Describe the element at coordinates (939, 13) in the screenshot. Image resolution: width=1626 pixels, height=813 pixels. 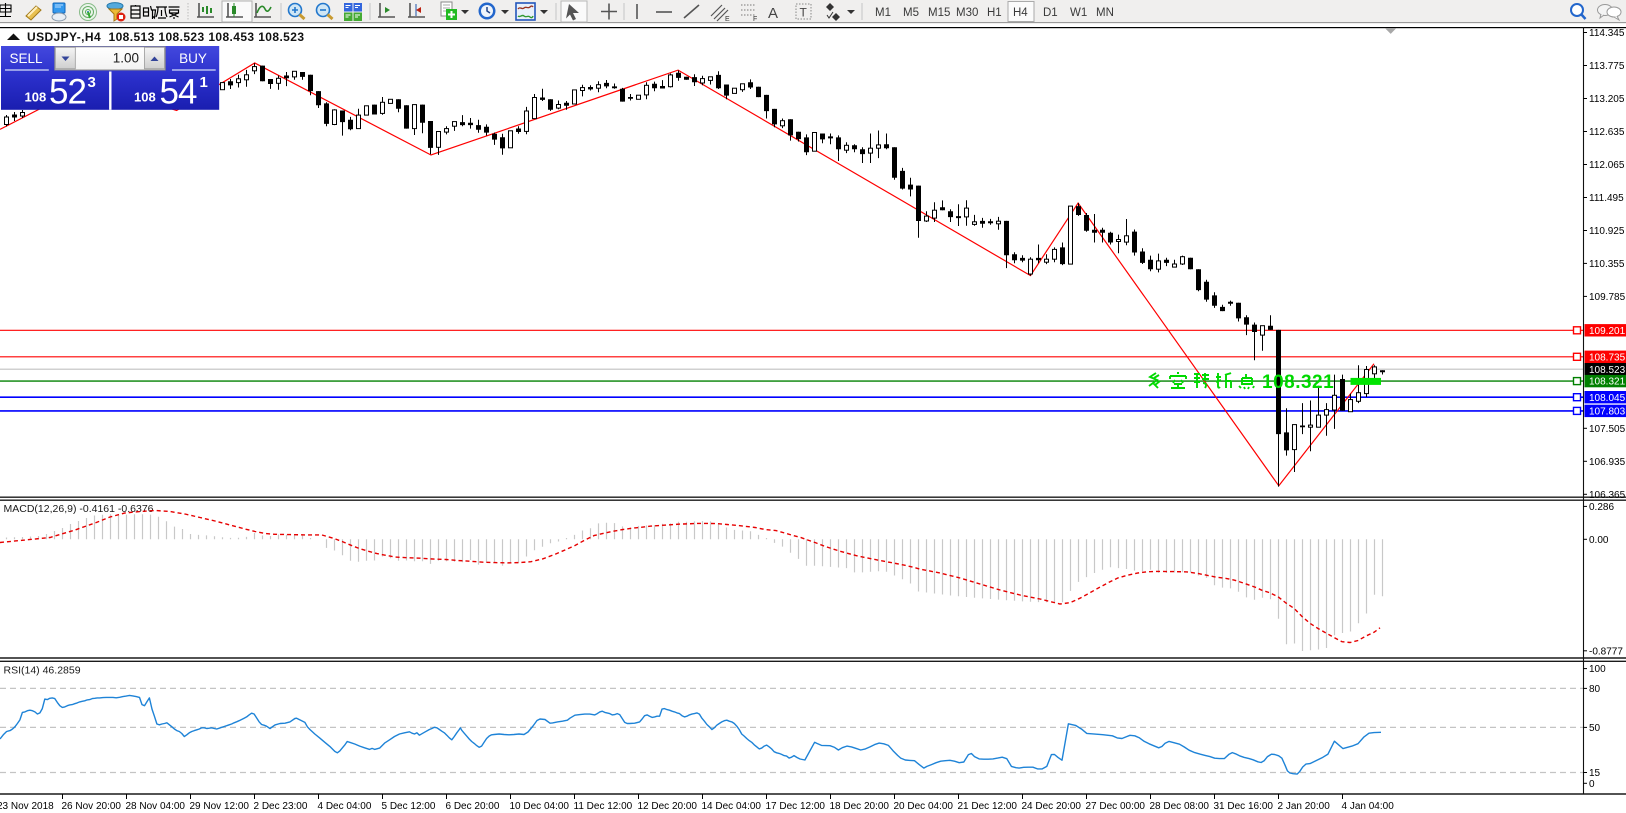
I see `svg-text: M15` at that location.